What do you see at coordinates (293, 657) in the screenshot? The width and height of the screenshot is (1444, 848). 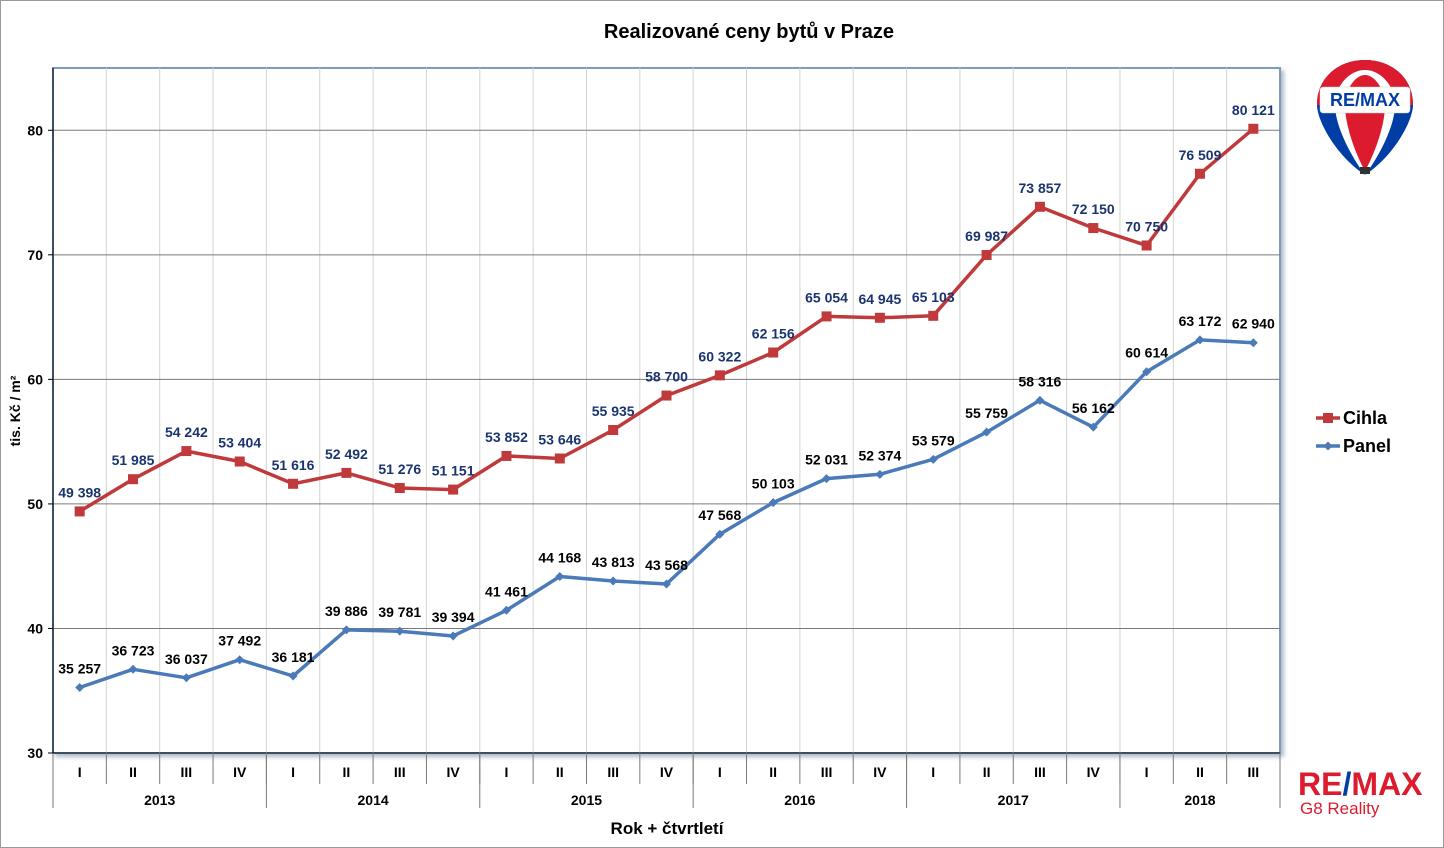 I see `data-label-panel: 36 181` at bounding box center [293, 657].